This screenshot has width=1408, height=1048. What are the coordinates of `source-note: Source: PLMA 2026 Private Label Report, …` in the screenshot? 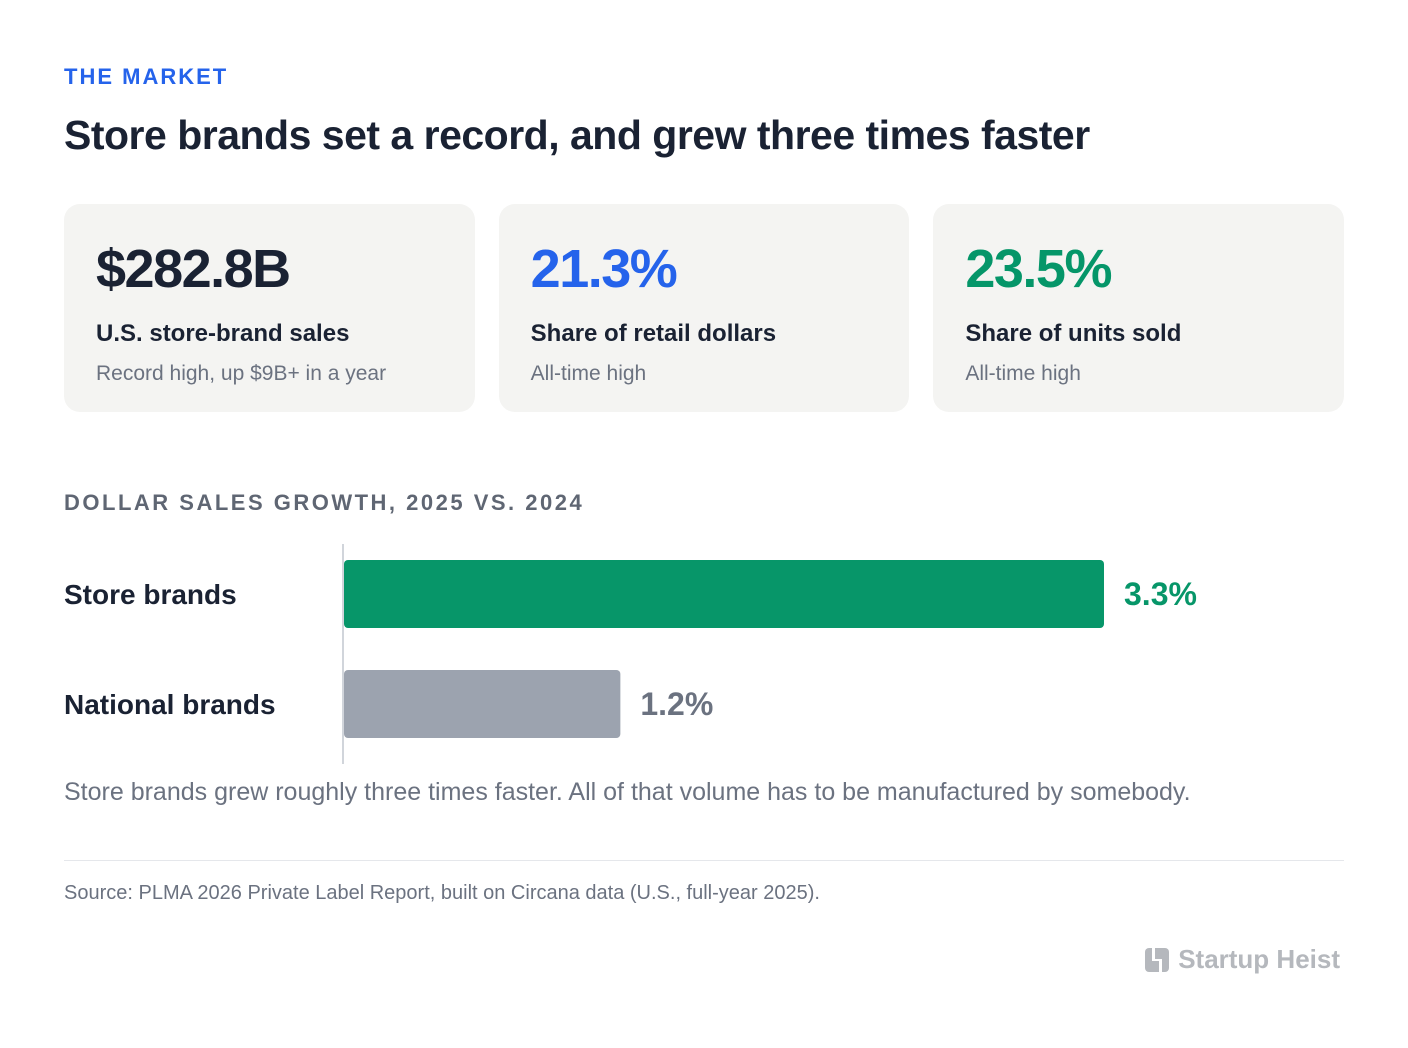 It's located at (442, 893).